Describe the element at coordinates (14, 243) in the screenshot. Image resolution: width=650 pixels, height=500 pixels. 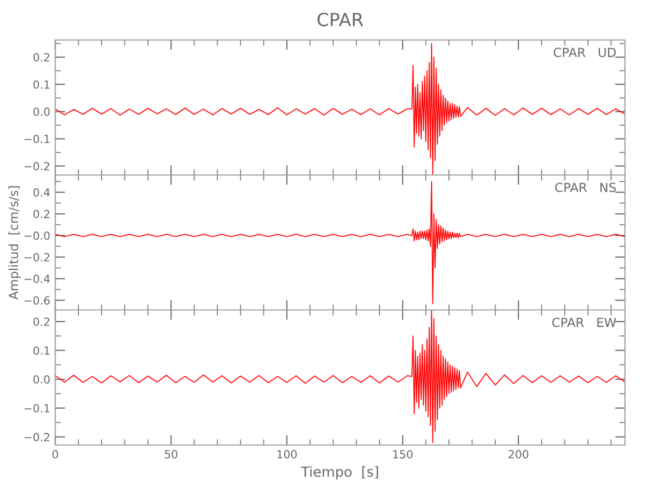
I see `y-axis-title: Amplitud [cm/s/s]` at that location.